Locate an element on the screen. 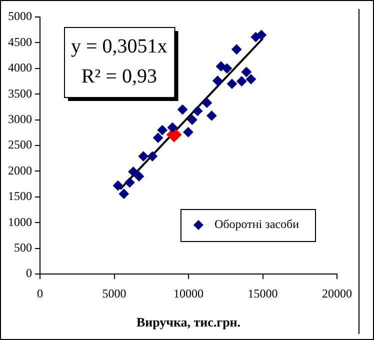 The height and width of the screenshot is (340, 374). x-tick-label: 10000 is located at coordinates (189, 293).